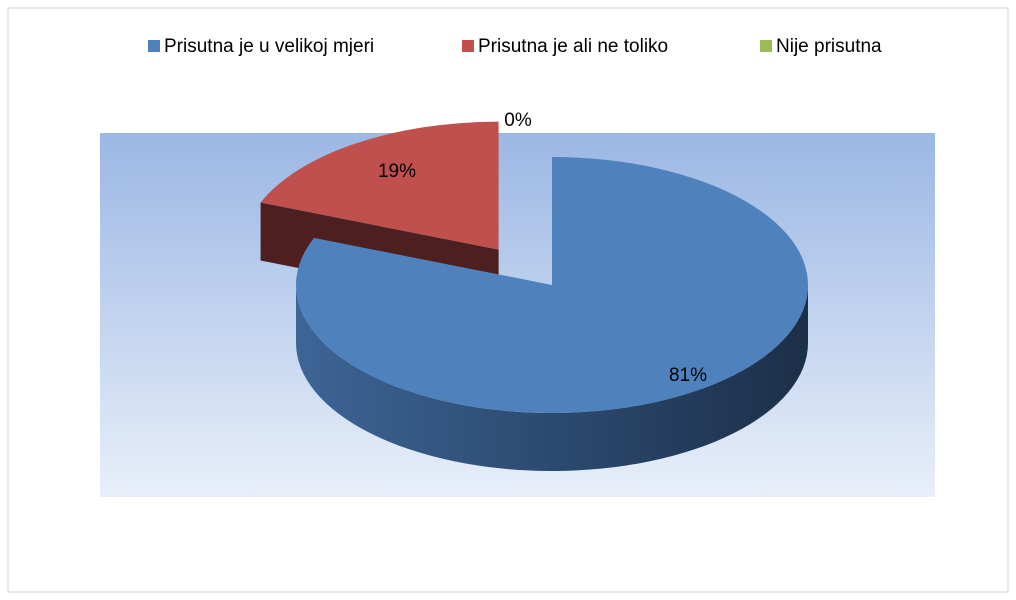  I want to click on slice-top, so click(379, 185).